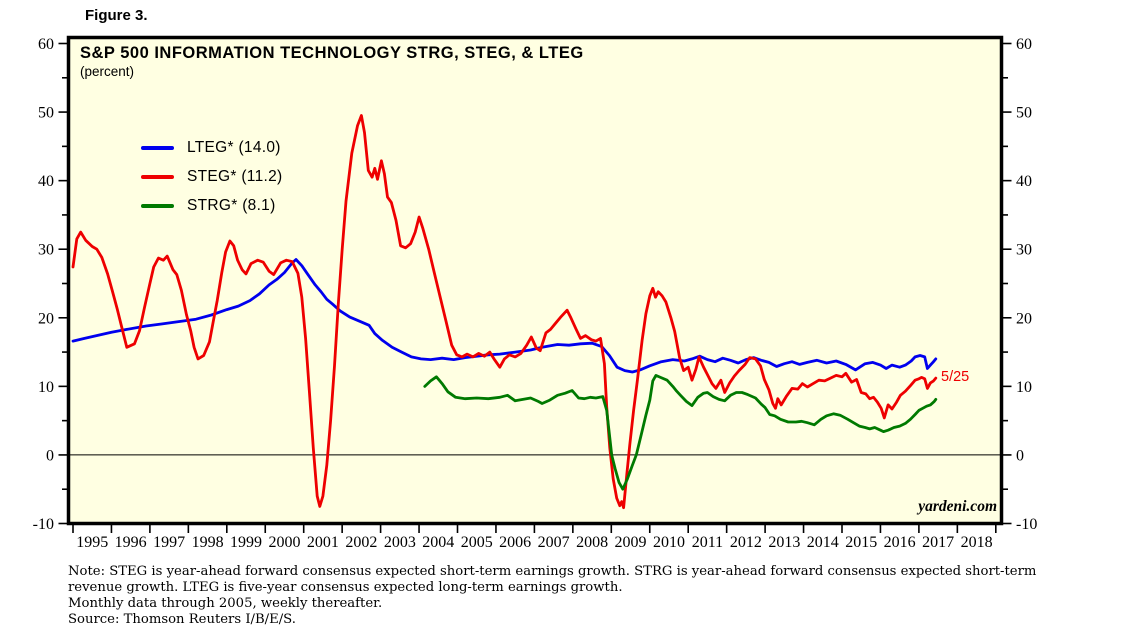 Image resolution: width=1138 pixels, height=641 pixels. Describe the element at coordinates (957, 506) in the screenshot. I see `watermark: yardeni.com` at that location.